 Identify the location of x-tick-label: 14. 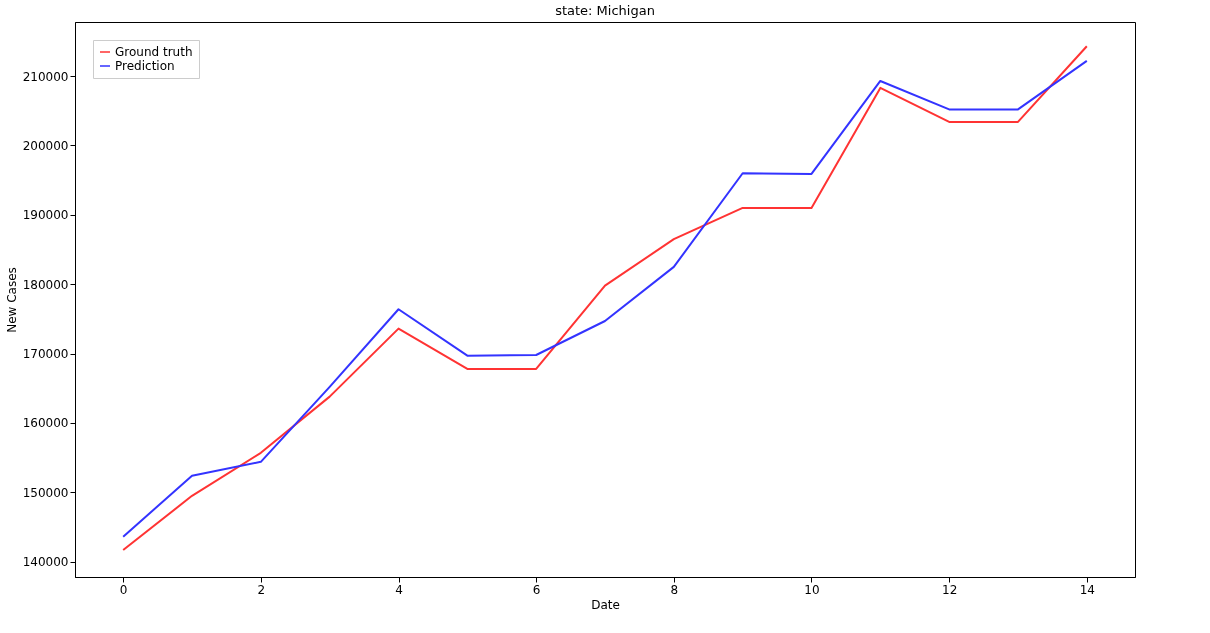
(1087, 589).